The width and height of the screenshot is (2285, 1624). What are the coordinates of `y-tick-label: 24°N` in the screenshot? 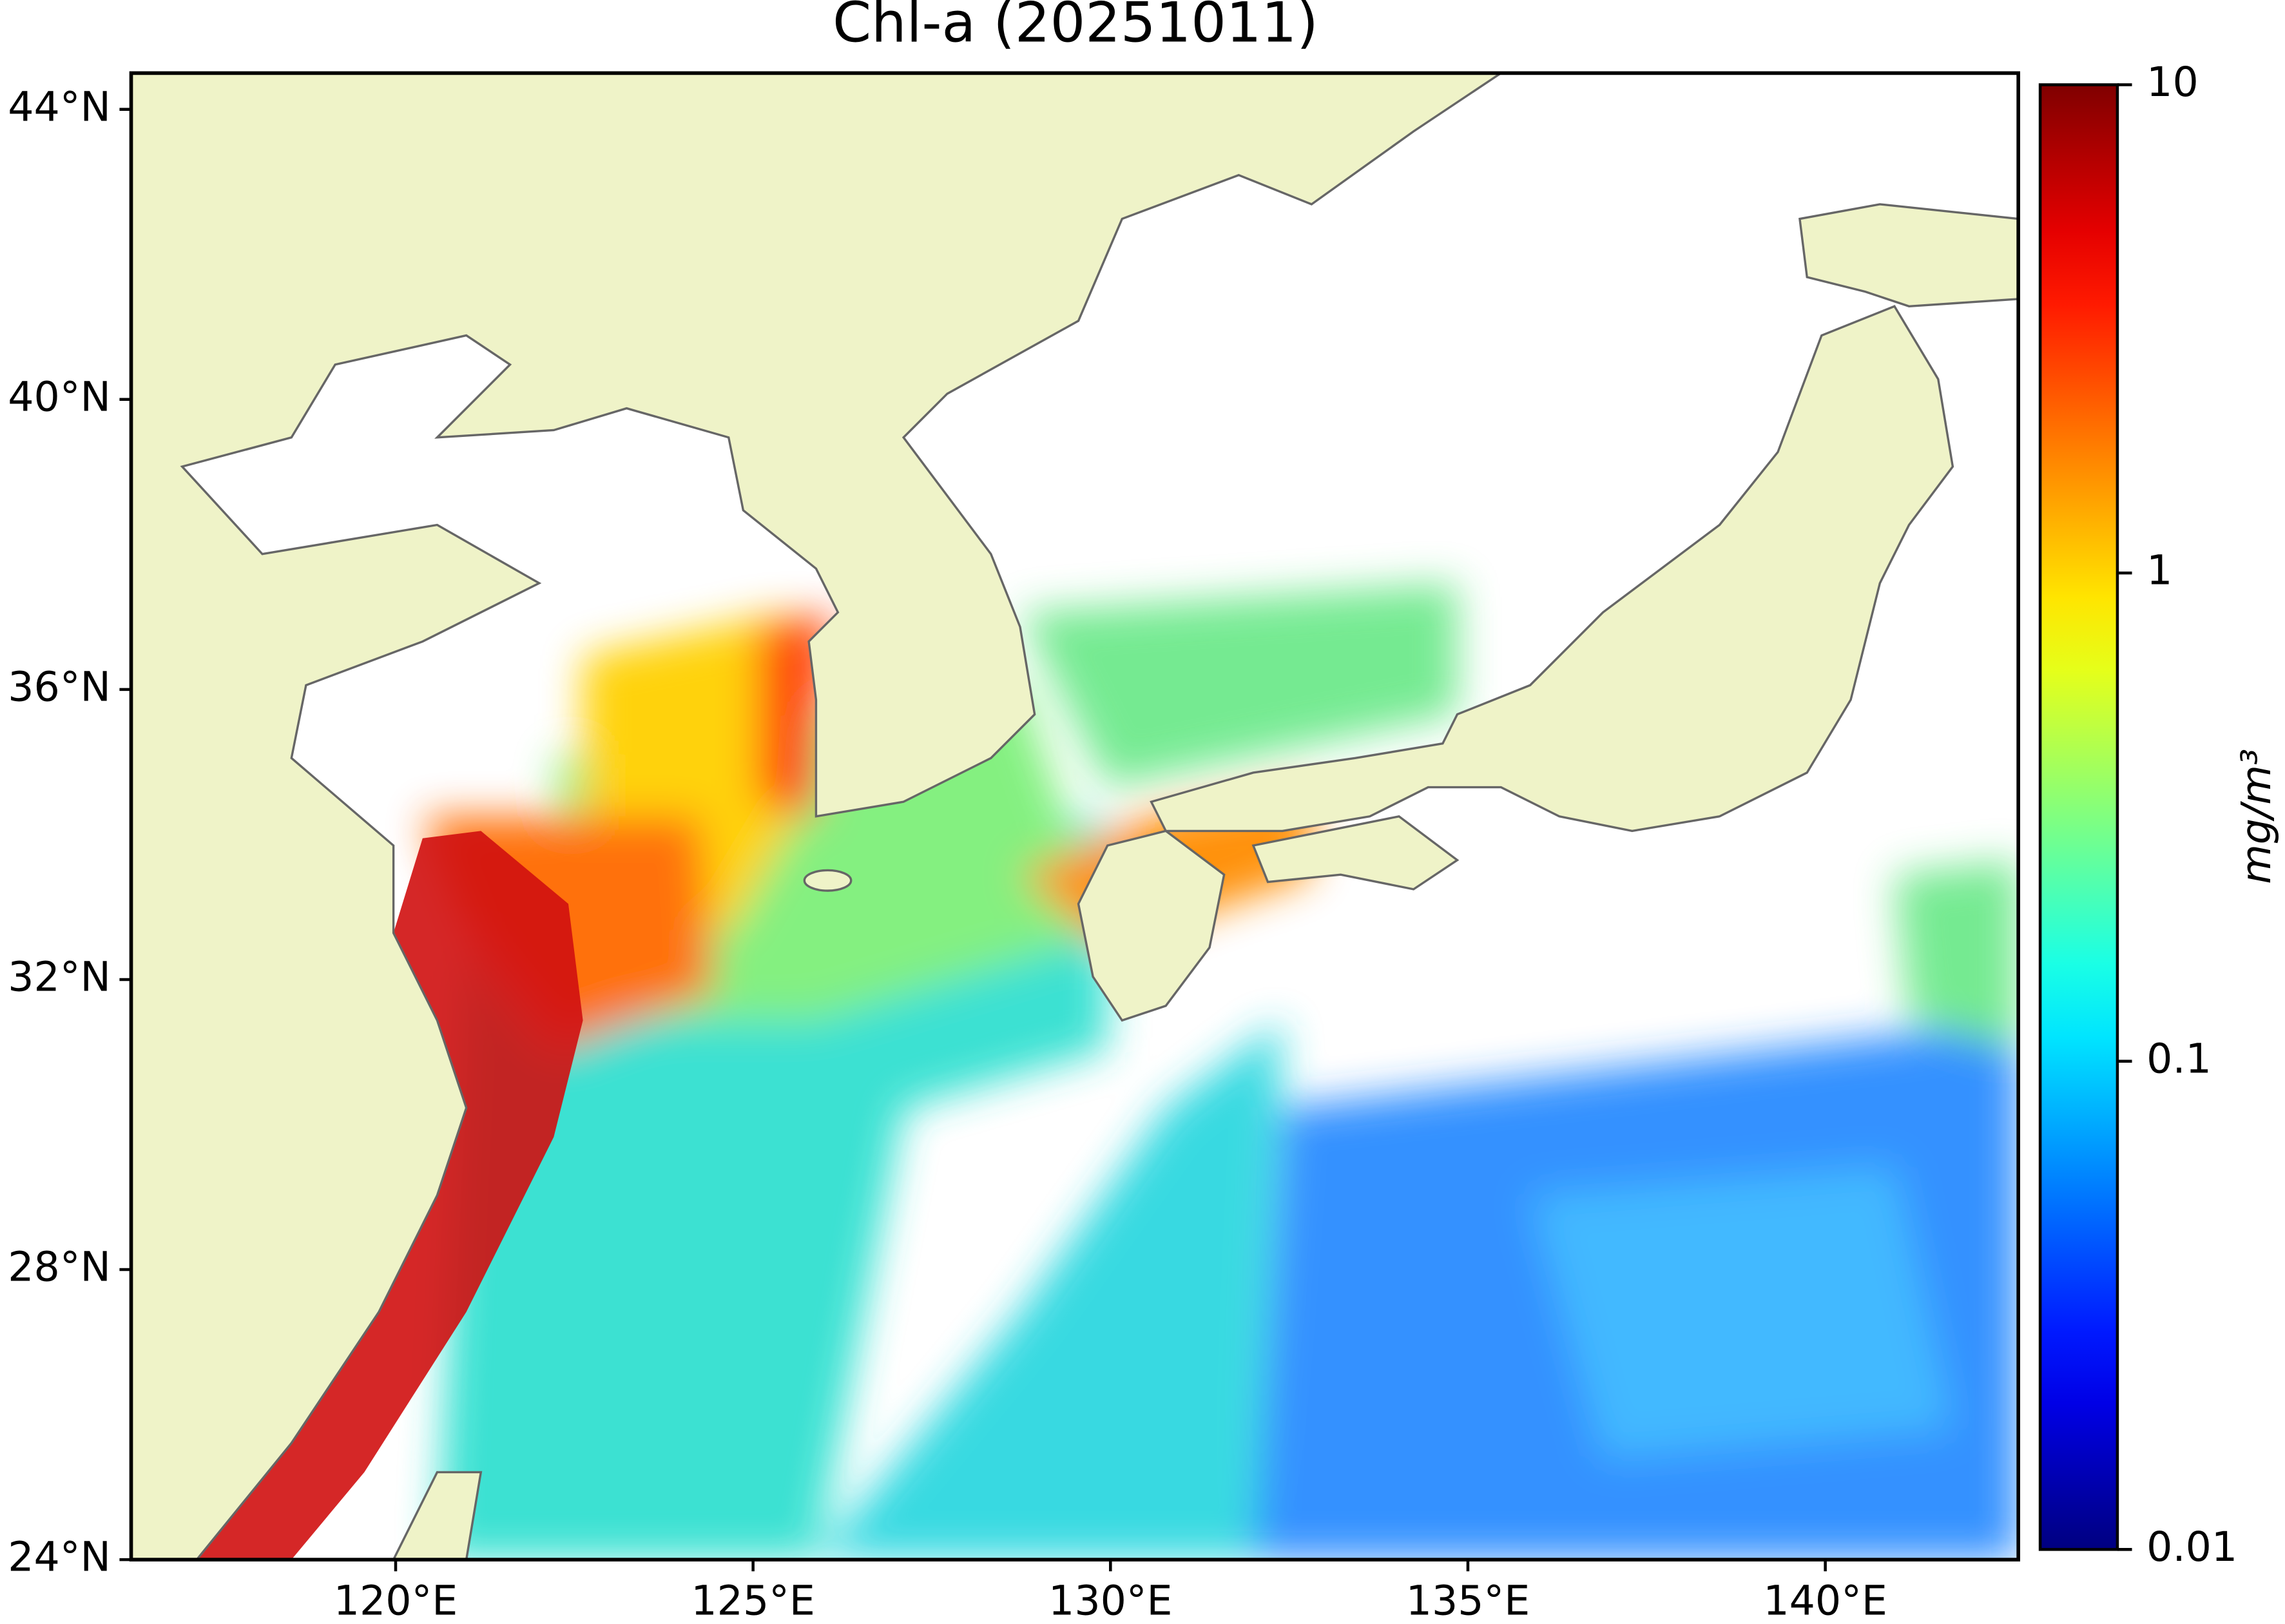 It's located at (59, 1557).